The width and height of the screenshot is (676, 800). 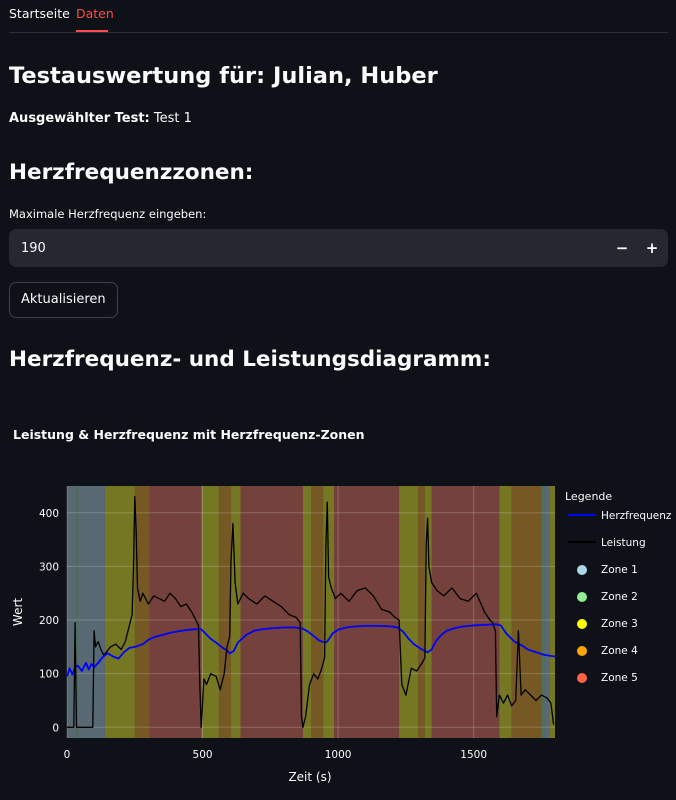 What do you see at coordinates (223, 76) in the screenshot?
I see `page-title: Testauswertung für: Julian, Huber` at bounding box center [223, 76].